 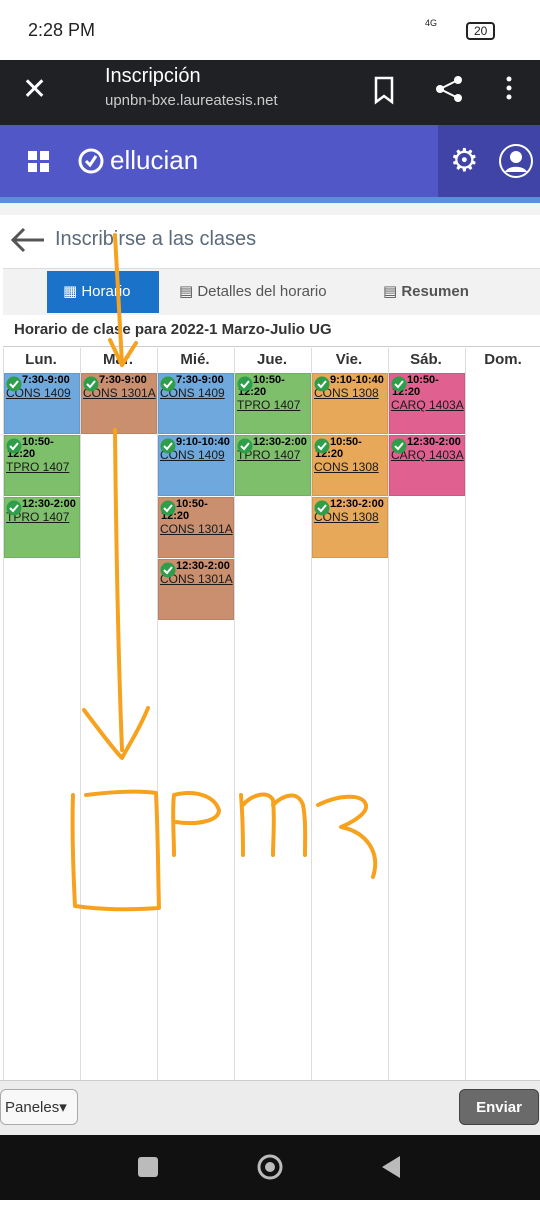 I want to click on day-header: Mar., so click(x=117, y=359).